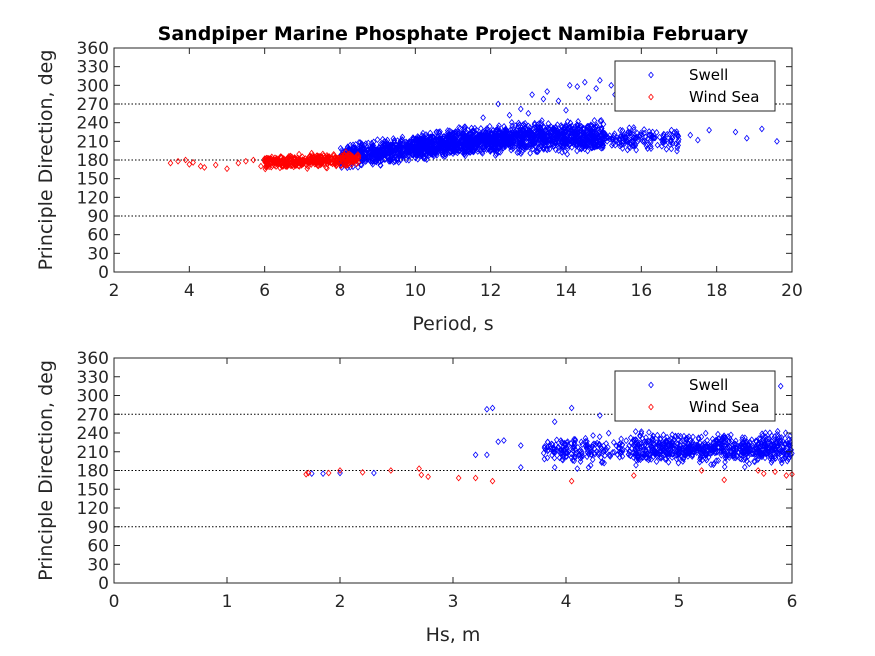 This screenshot has height=656, width=875. I want to click on y-tick-label: 60, so click(98, 236).